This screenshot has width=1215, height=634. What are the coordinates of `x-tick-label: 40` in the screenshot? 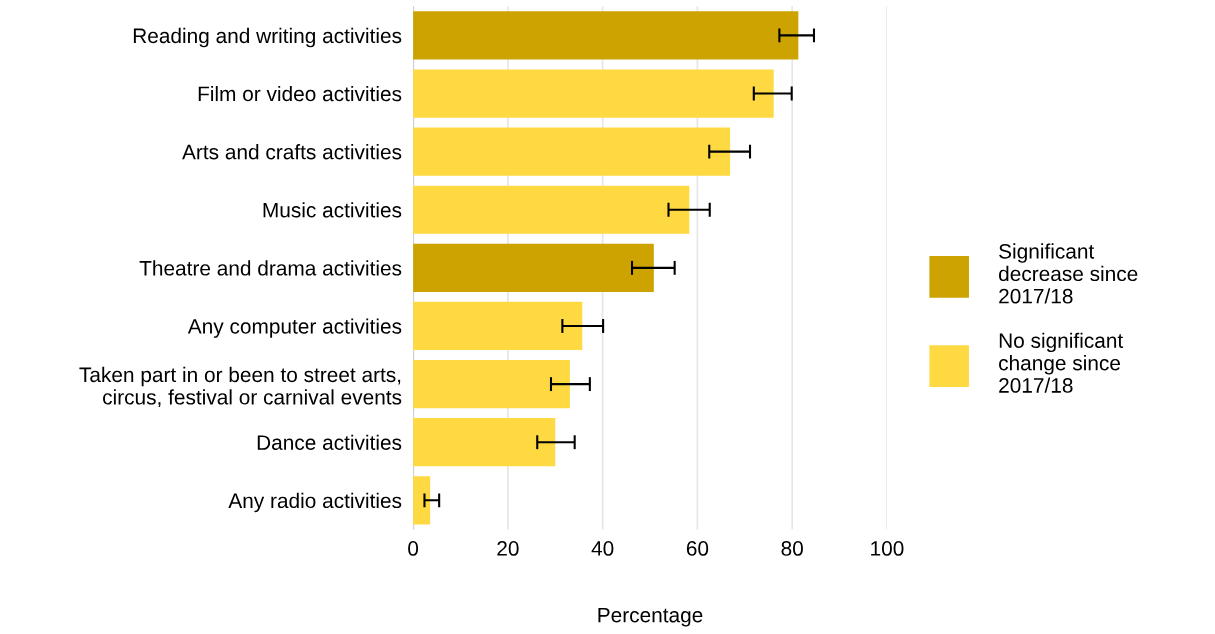 It's located at (602, 548).